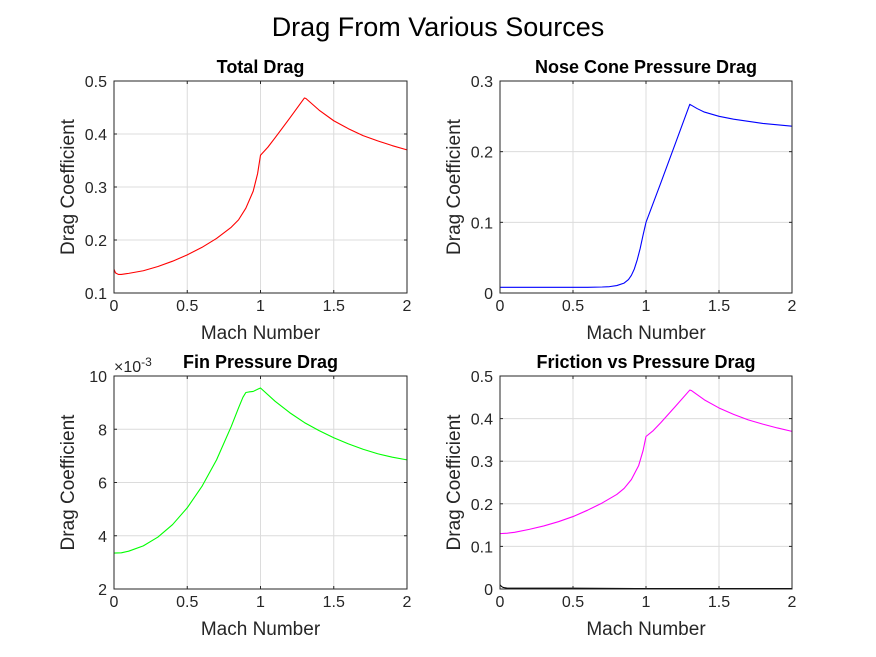 The height and width of the screenshot is (657, 876). I want to click on total-drag-ytick-label: 0.5, so click(96, 82).